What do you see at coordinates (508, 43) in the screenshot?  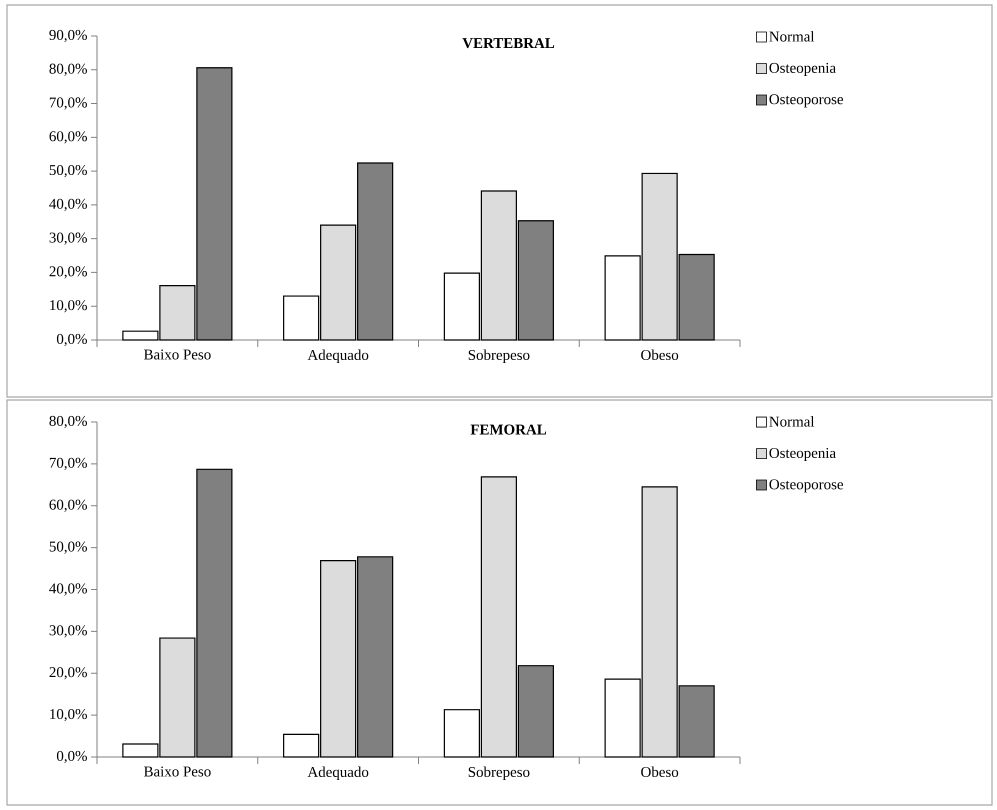 I see `chart-title: VERTEBRAL` at bounding box center [508, 43].